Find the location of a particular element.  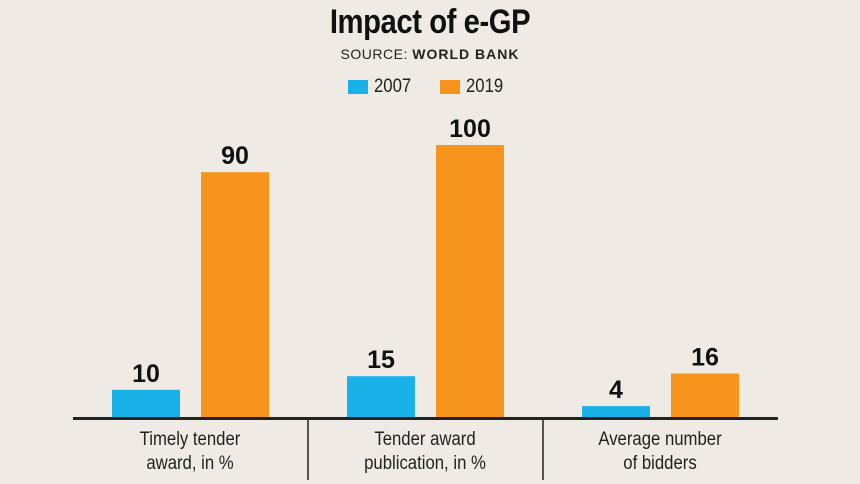

bar-2007-tender-award-publication is located at coordinates (381, 396).